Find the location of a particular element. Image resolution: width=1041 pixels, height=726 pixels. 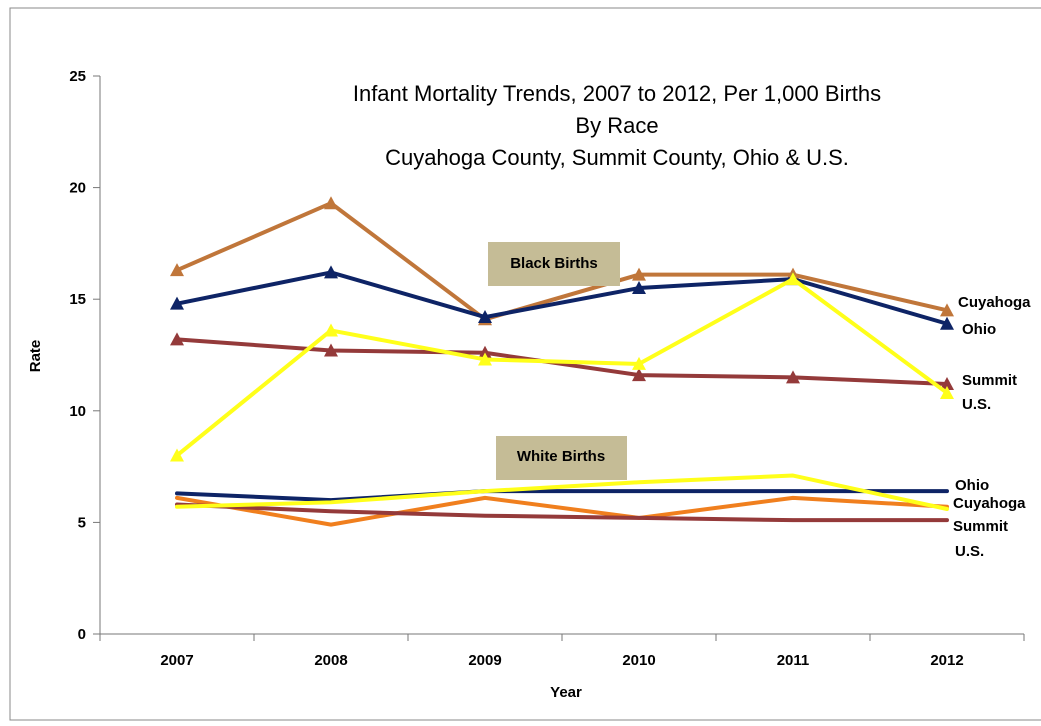

series-line-black-ohio is located at coordinates (562, 298).